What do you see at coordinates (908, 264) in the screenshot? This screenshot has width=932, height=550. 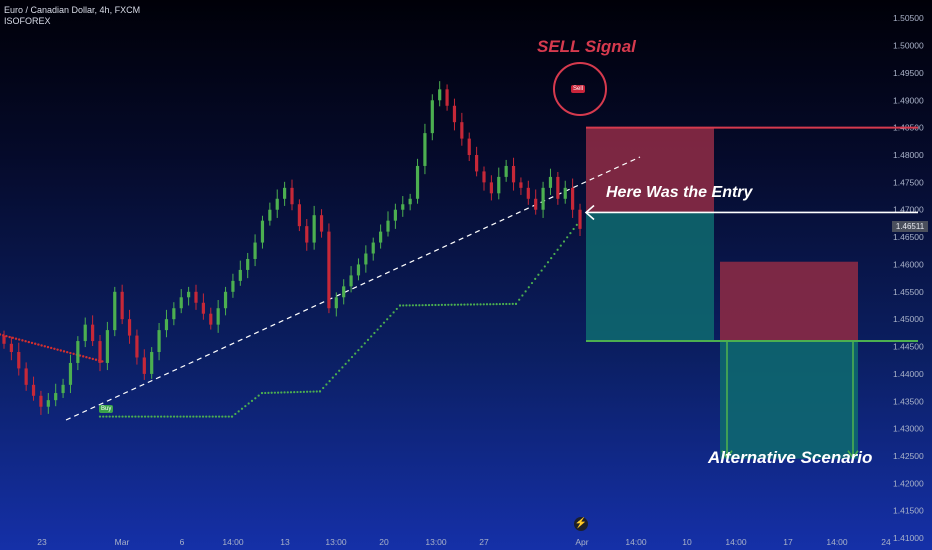 I see `y-tick-label: 1.46000` at bounding box center [908, 264].